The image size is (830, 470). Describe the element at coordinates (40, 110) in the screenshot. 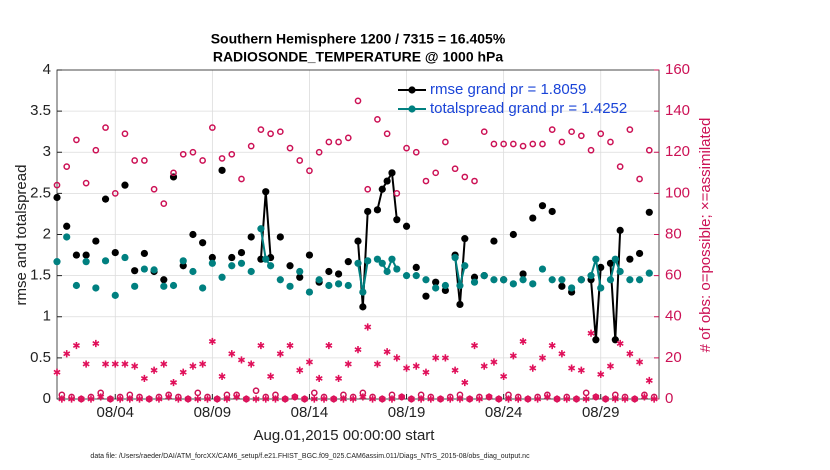

I see `y-tick-label: 3.5` at that location.